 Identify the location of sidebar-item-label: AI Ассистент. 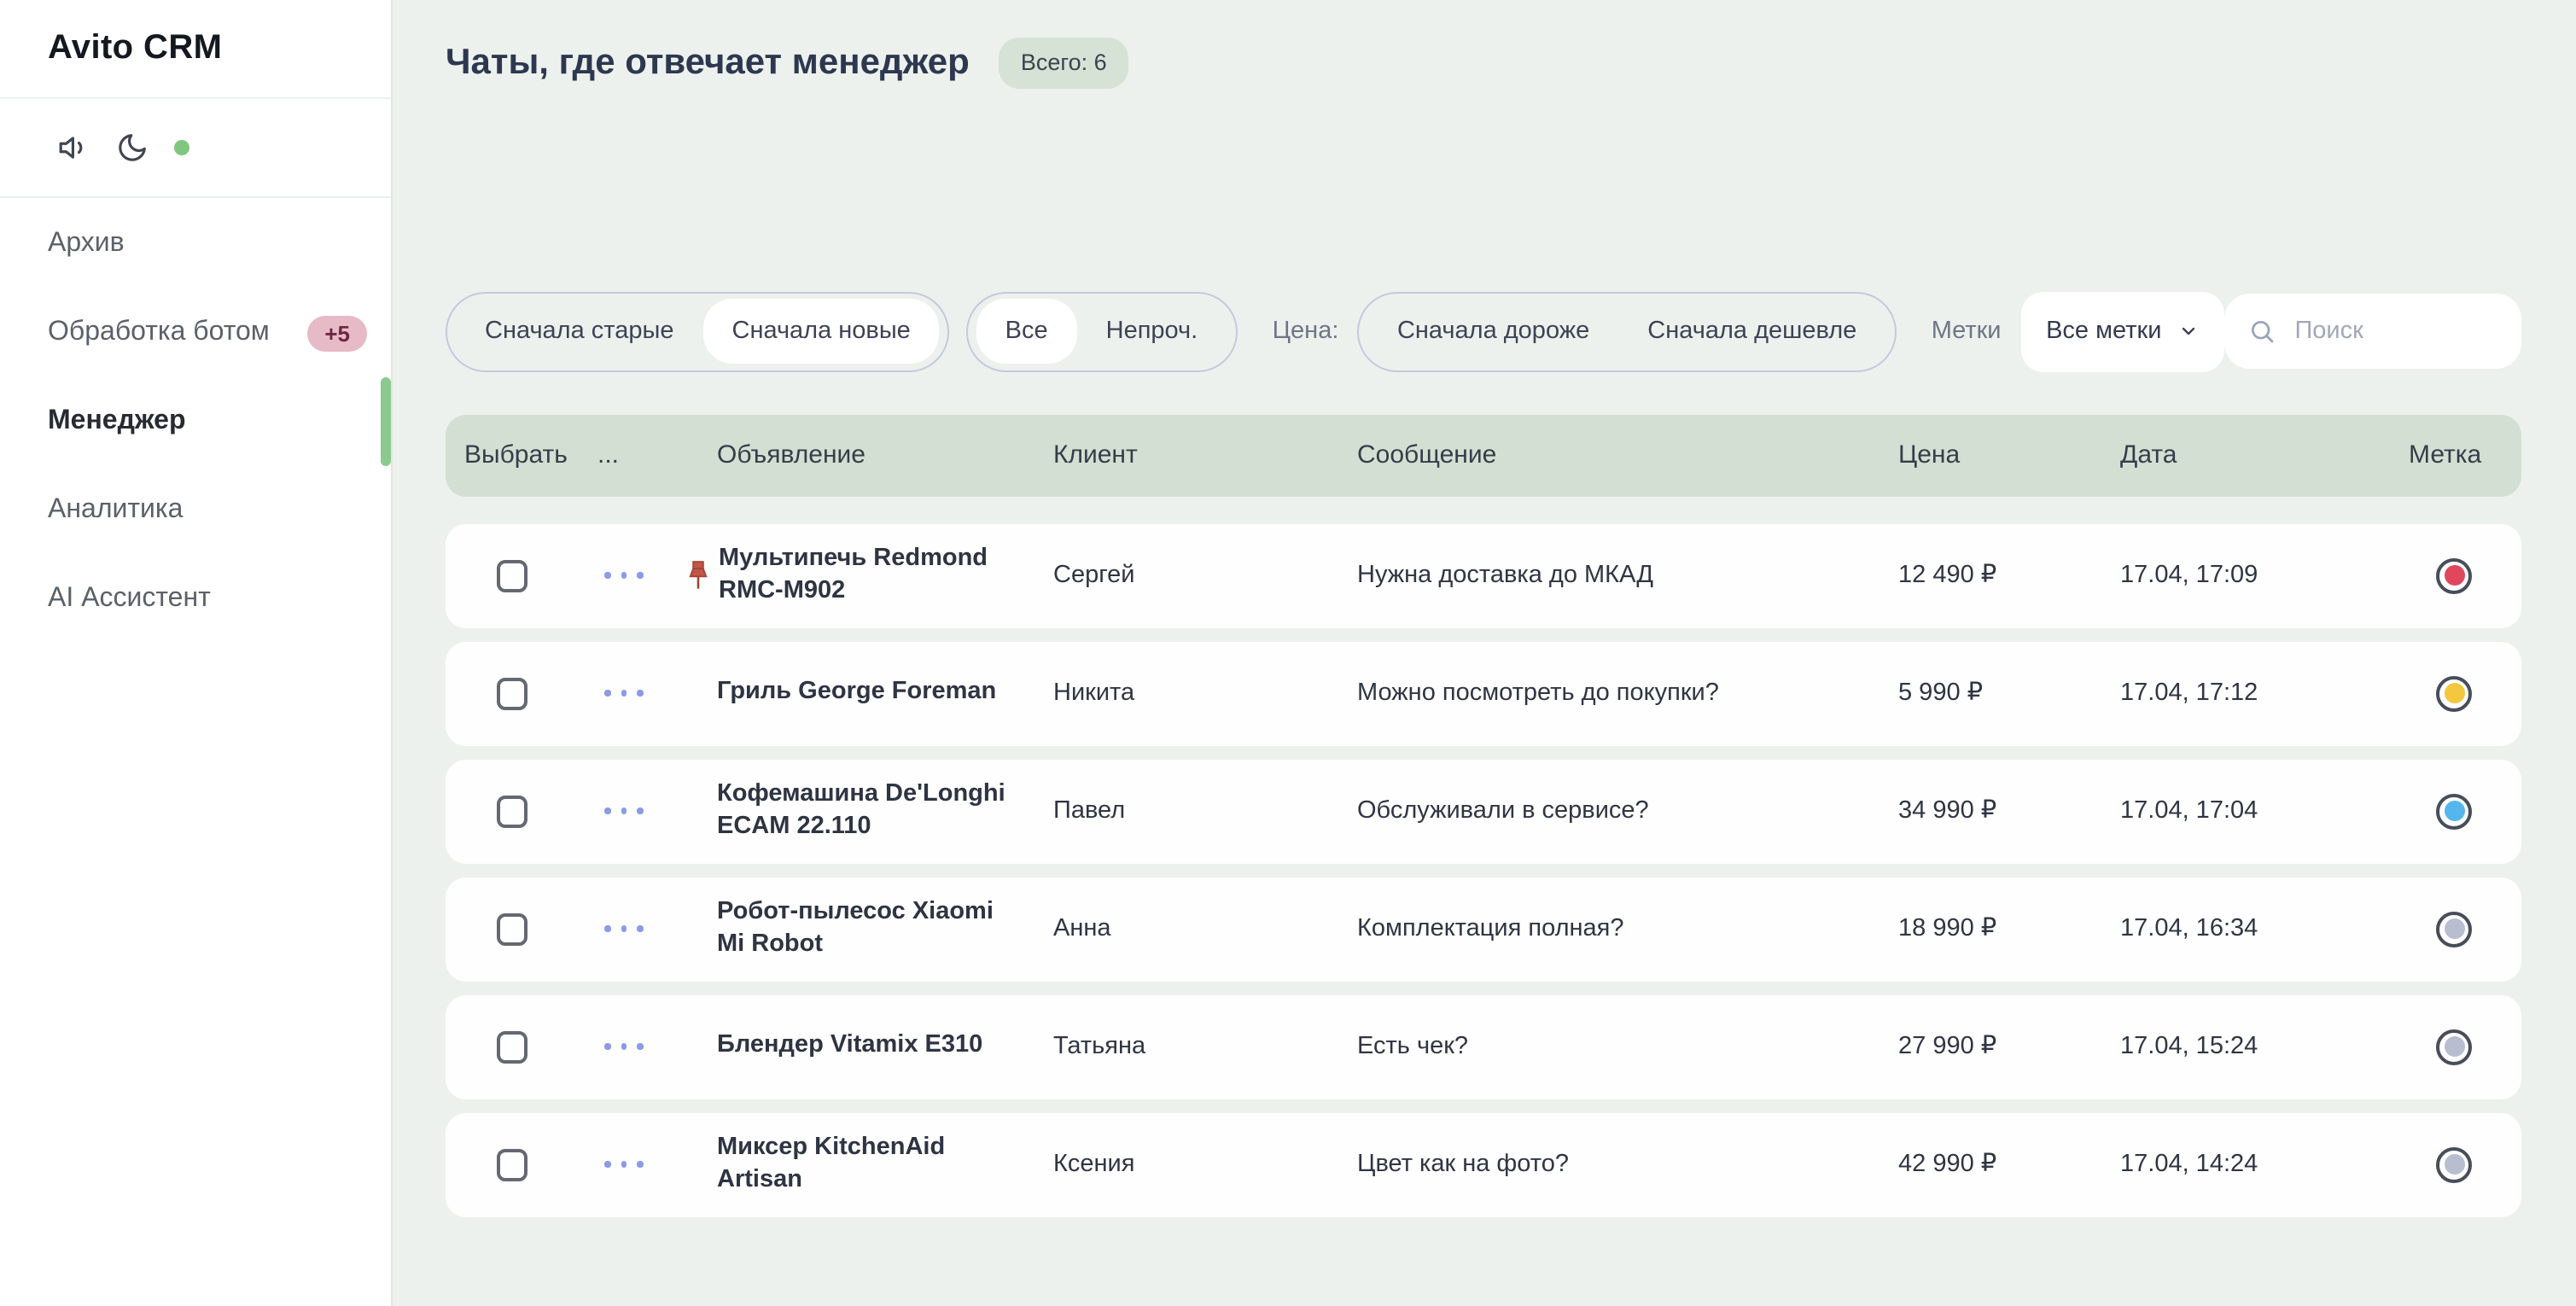
(129, 598).